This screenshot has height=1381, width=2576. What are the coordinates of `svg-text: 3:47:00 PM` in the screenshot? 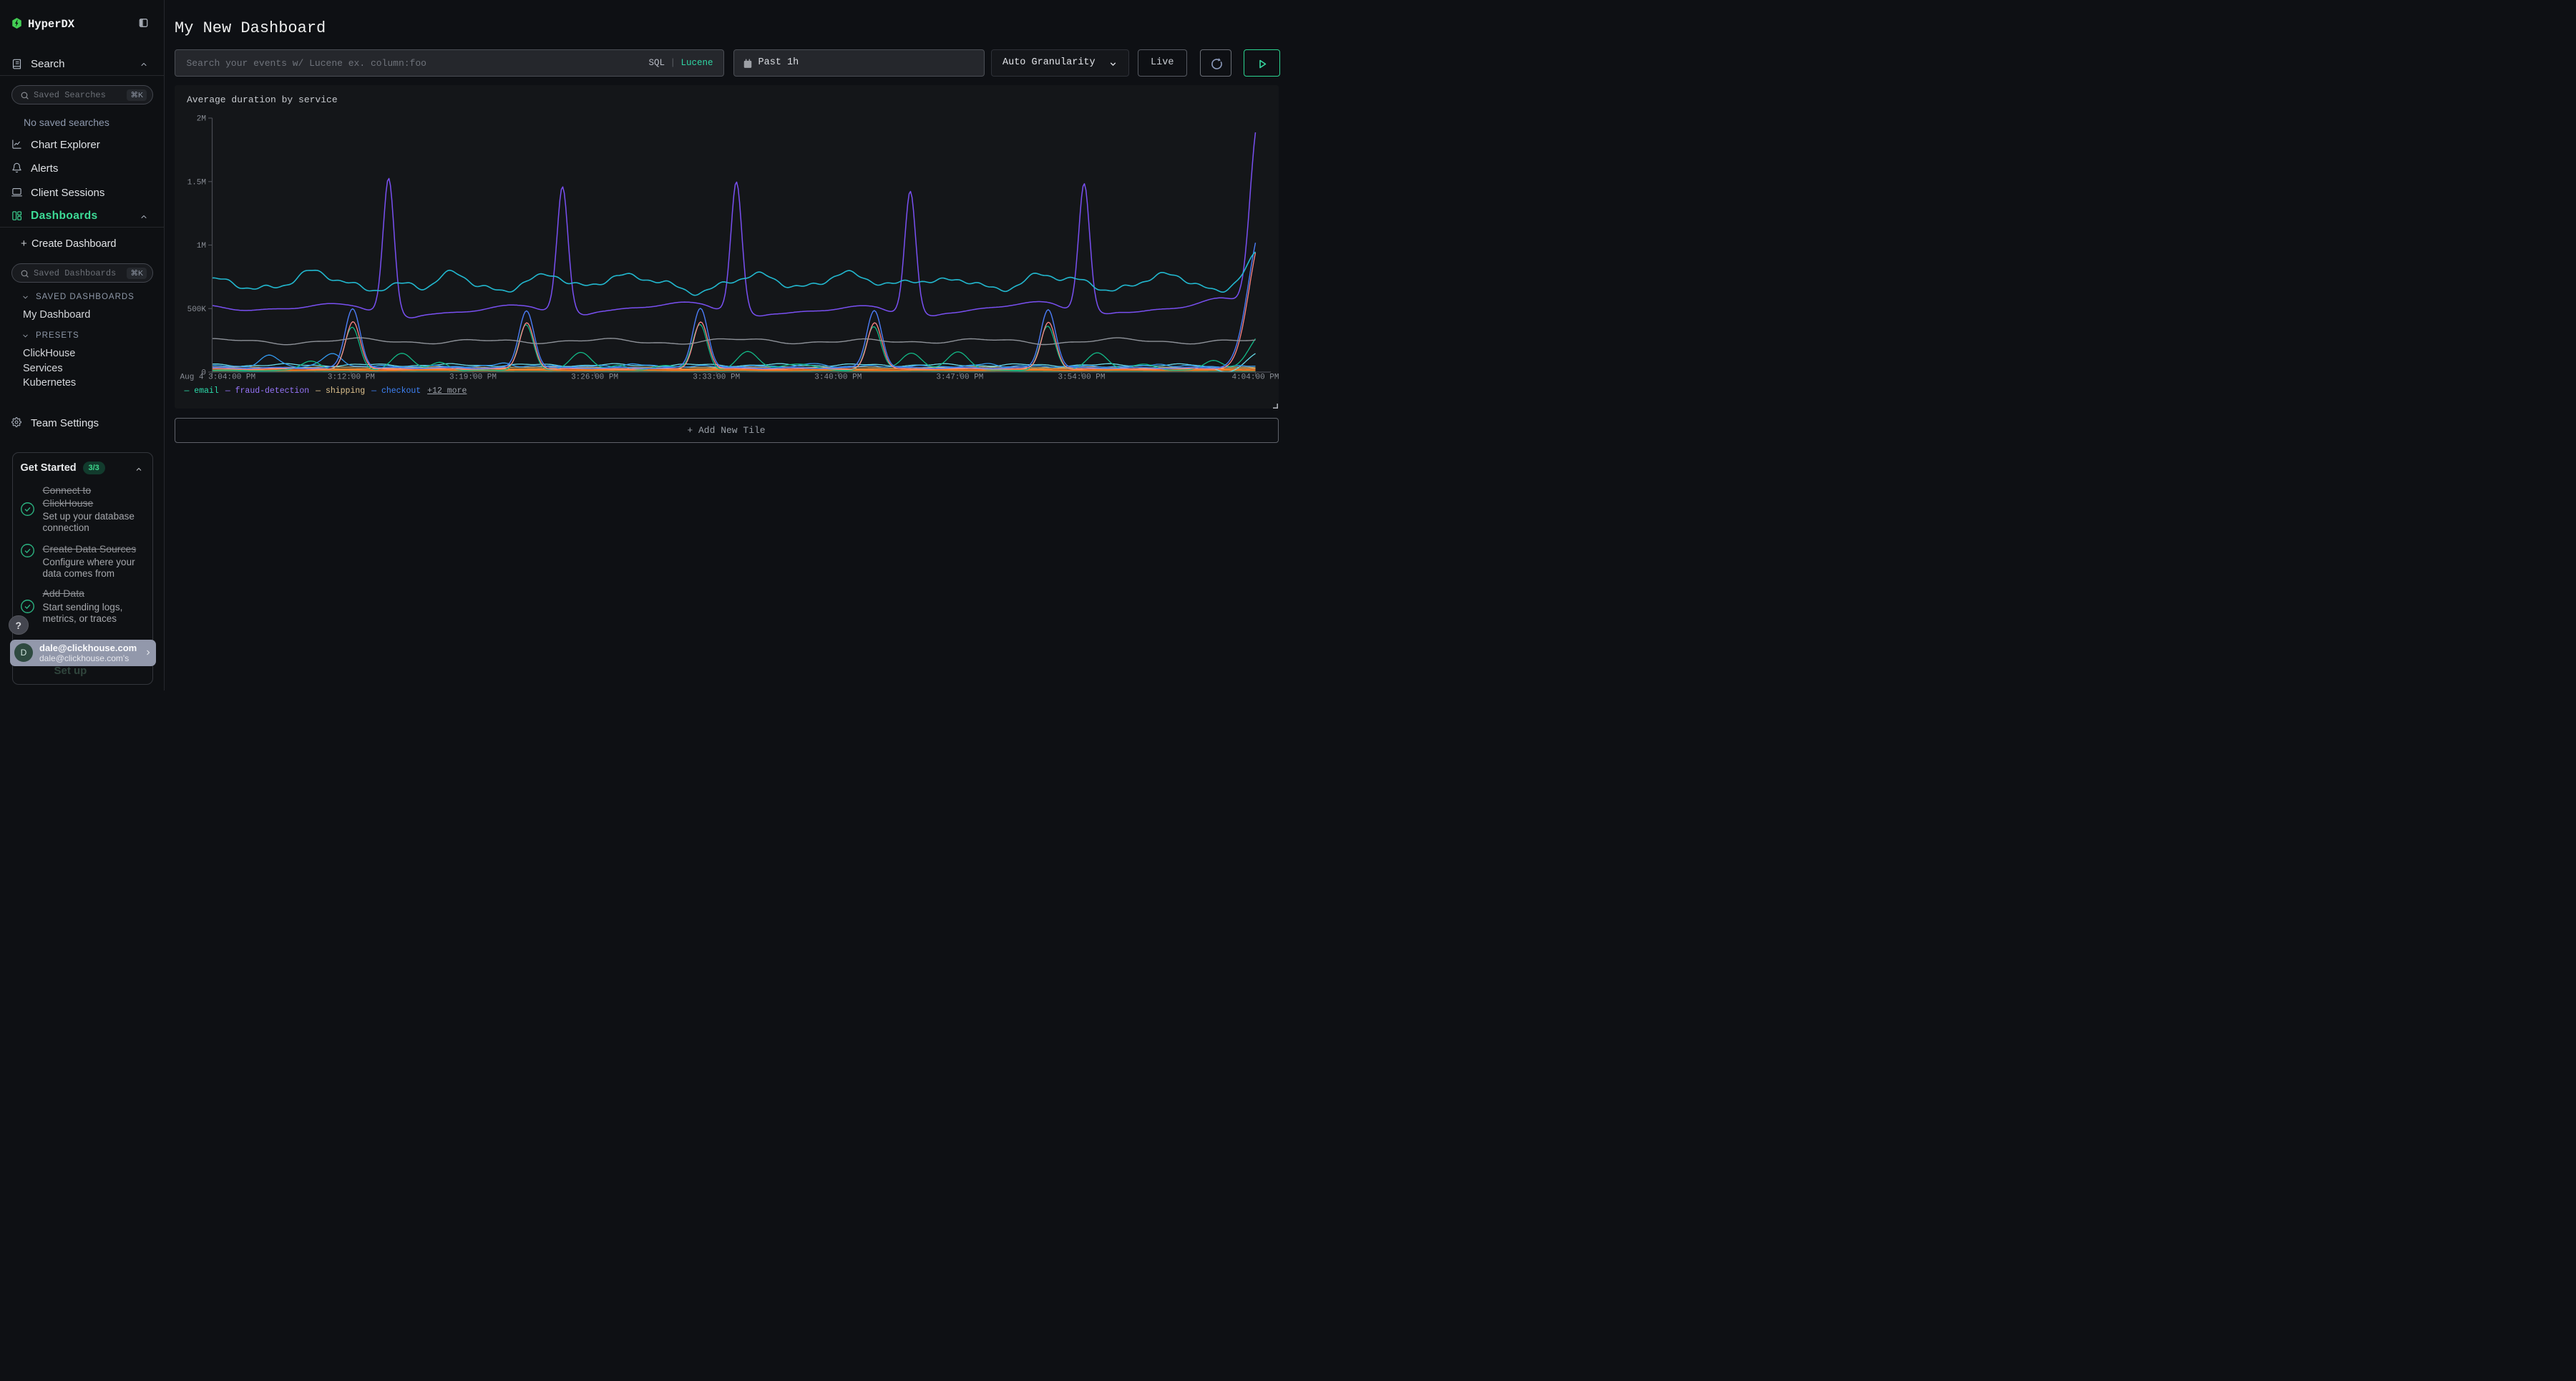 It's located at (959, 378).